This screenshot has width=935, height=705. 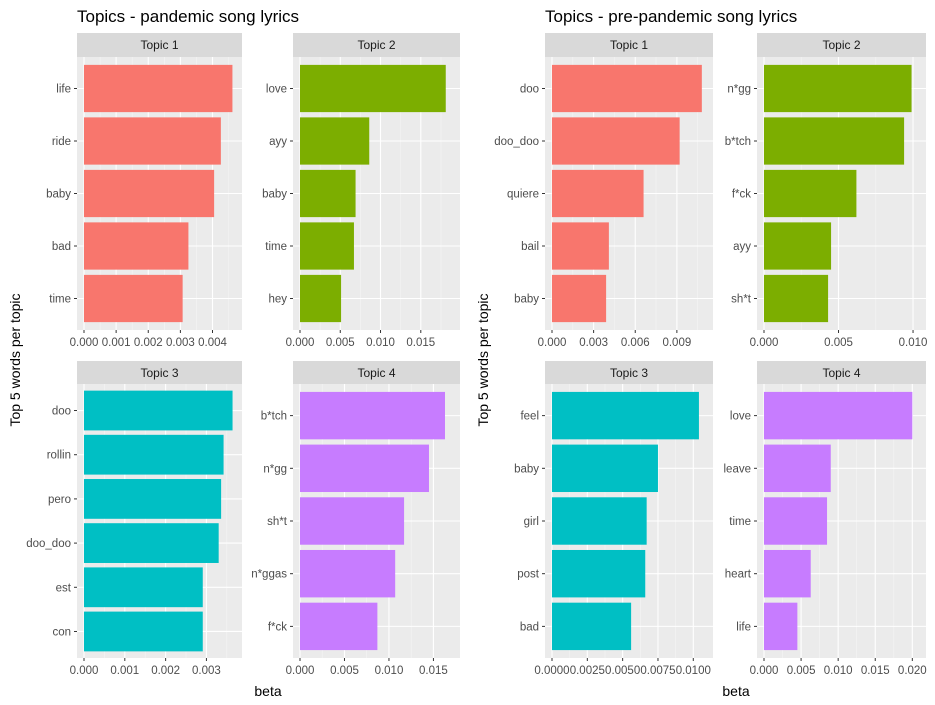 I want to click on bar-post, so click(x=599, y=573).